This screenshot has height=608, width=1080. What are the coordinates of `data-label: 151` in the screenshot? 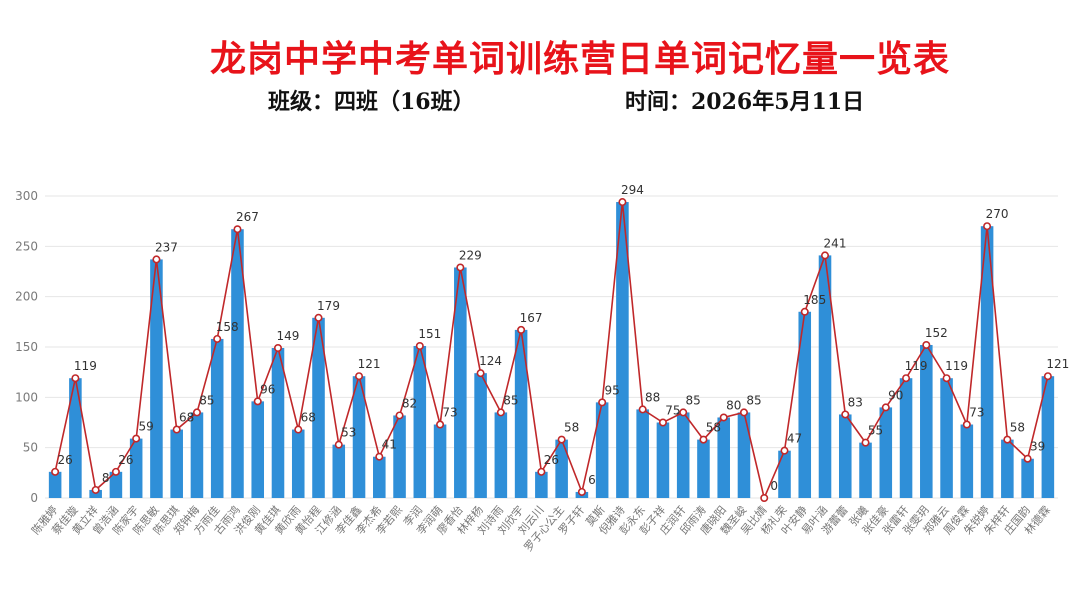 It's located at (429, 334).